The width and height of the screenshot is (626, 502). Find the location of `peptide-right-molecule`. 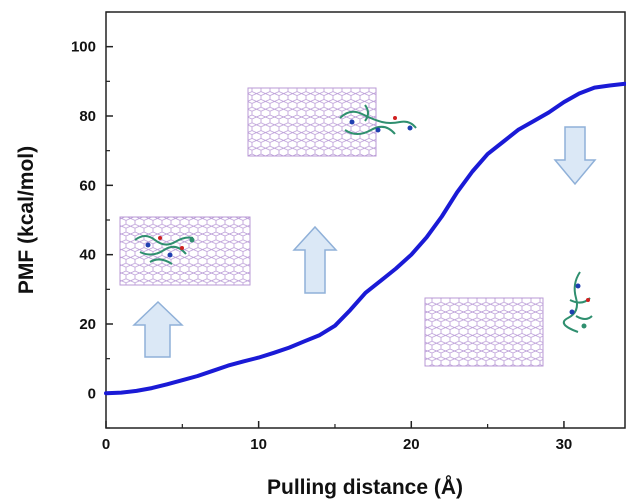

peptide-right-molecule is located at coordinates (577, 302).